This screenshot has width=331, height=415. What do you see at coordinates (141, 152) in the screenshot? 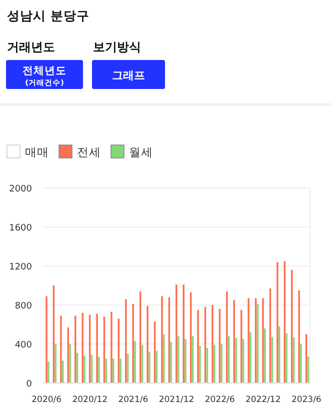
I see `legend-label: 월세` at bounding box center [141, 152].